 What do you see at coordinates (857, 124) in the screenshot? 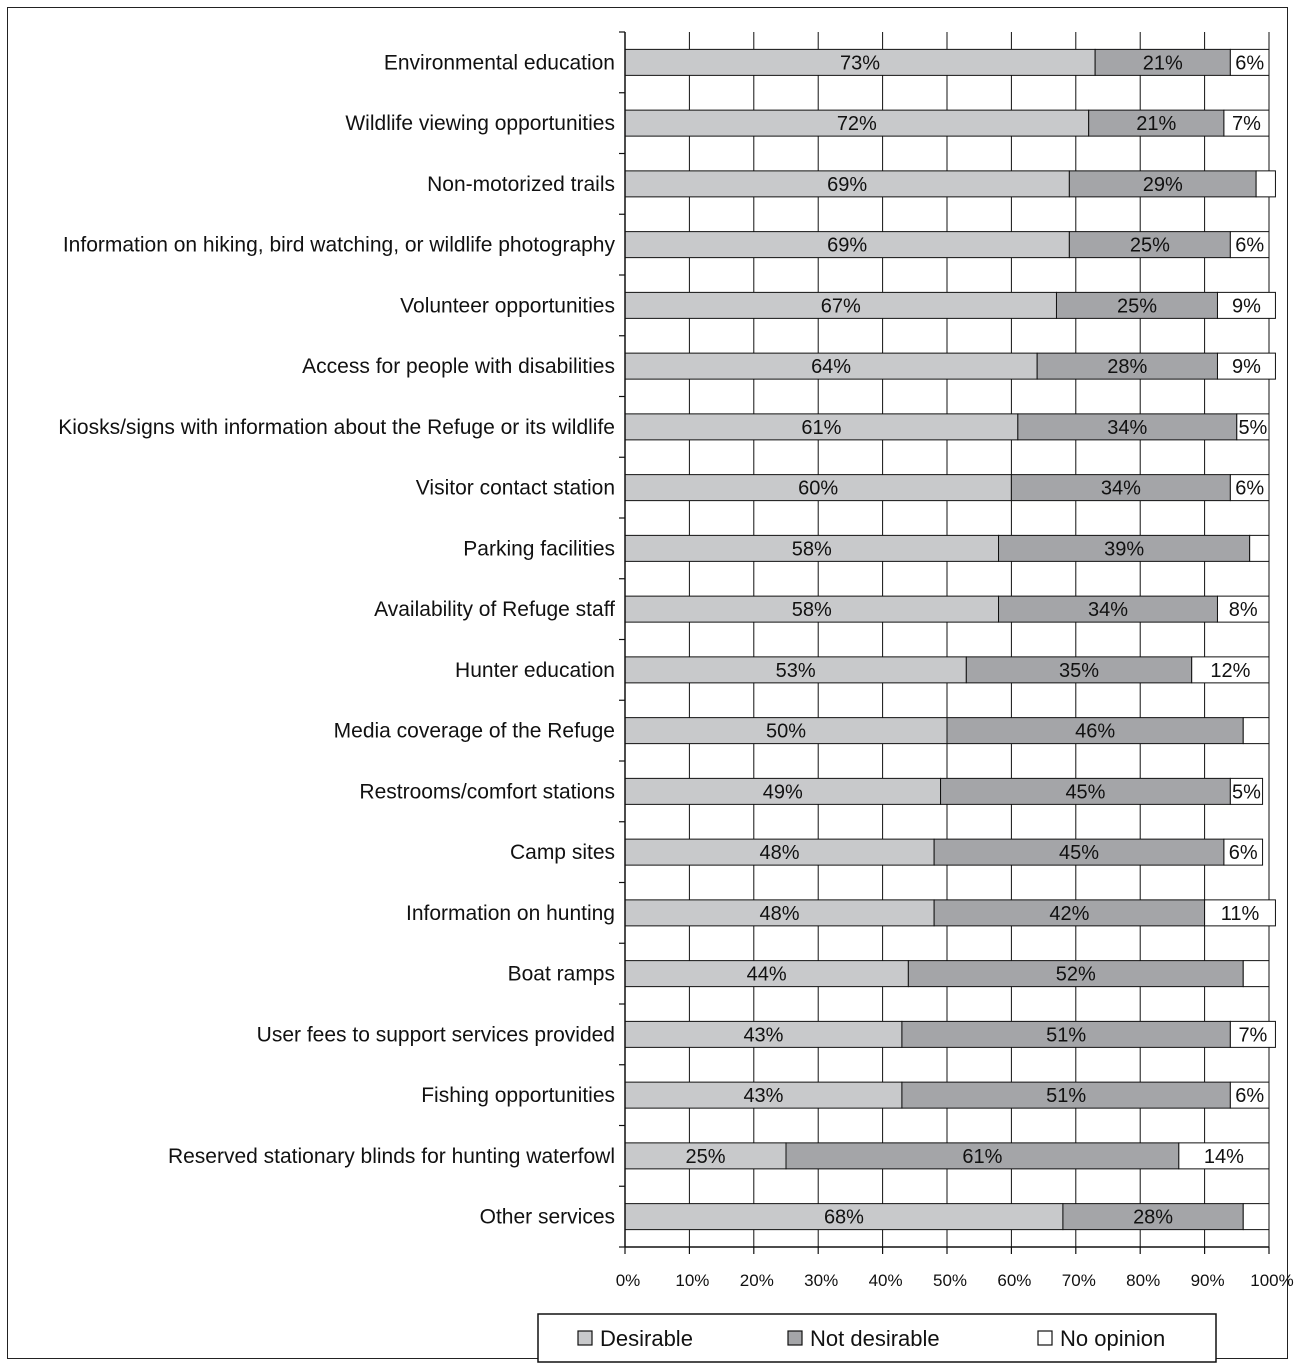
I see `data-label: 72%` at bounding box center [857, 124].